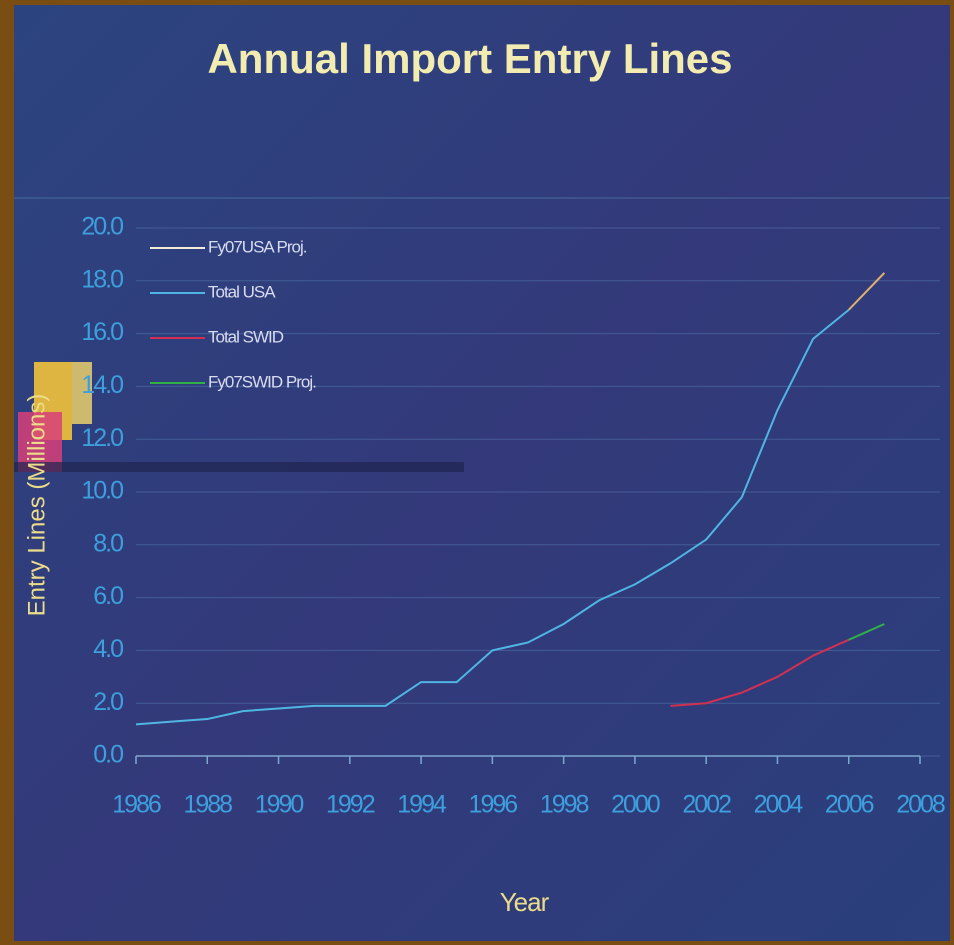  I want to click on y-tick-label: 16.0, so click(102, 332).